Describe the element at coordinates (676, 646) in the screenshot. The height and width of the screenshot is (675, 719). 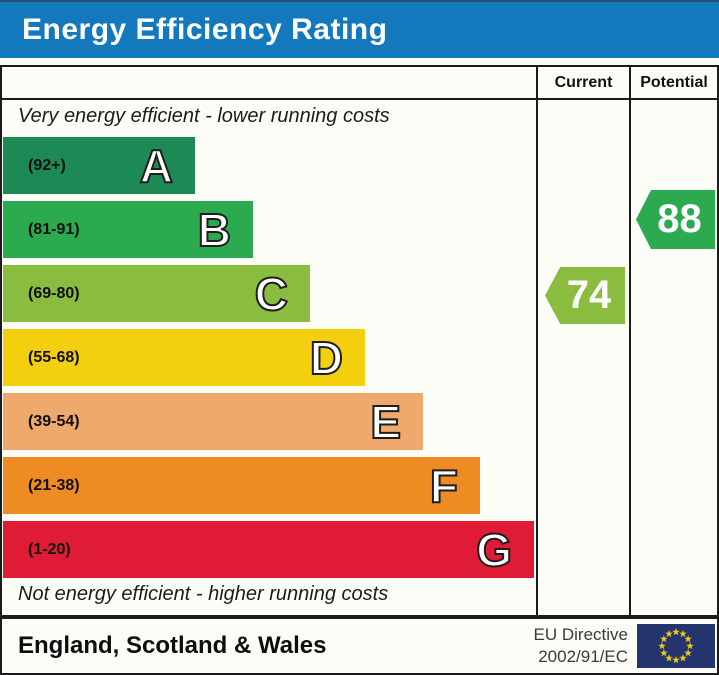
I see `eu-flag-icon` at that location.